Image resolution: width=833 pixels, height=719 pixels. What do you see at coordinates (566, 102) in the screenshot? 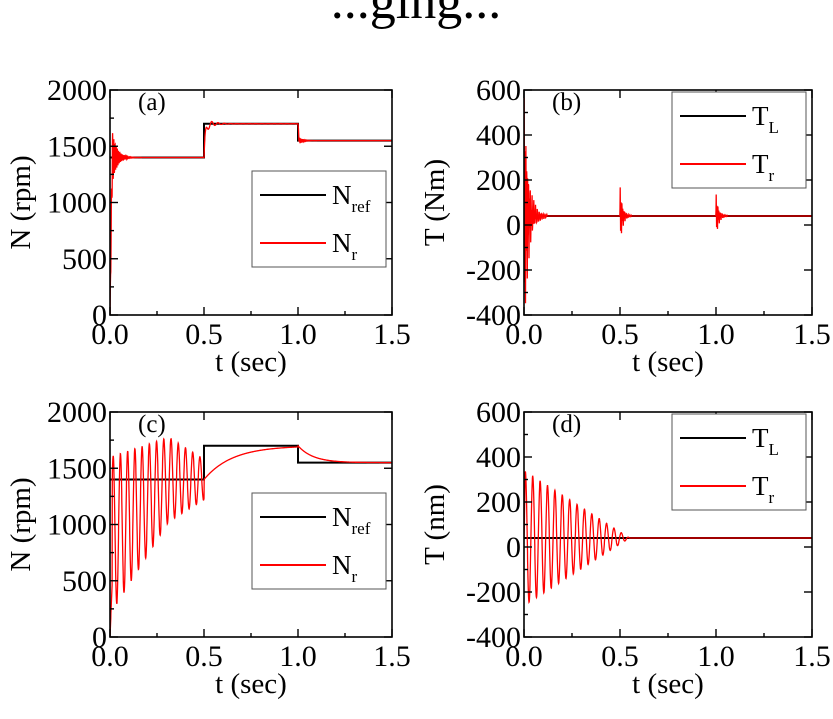
I see `panel-label: (b)` at bounding box center [566, 102].